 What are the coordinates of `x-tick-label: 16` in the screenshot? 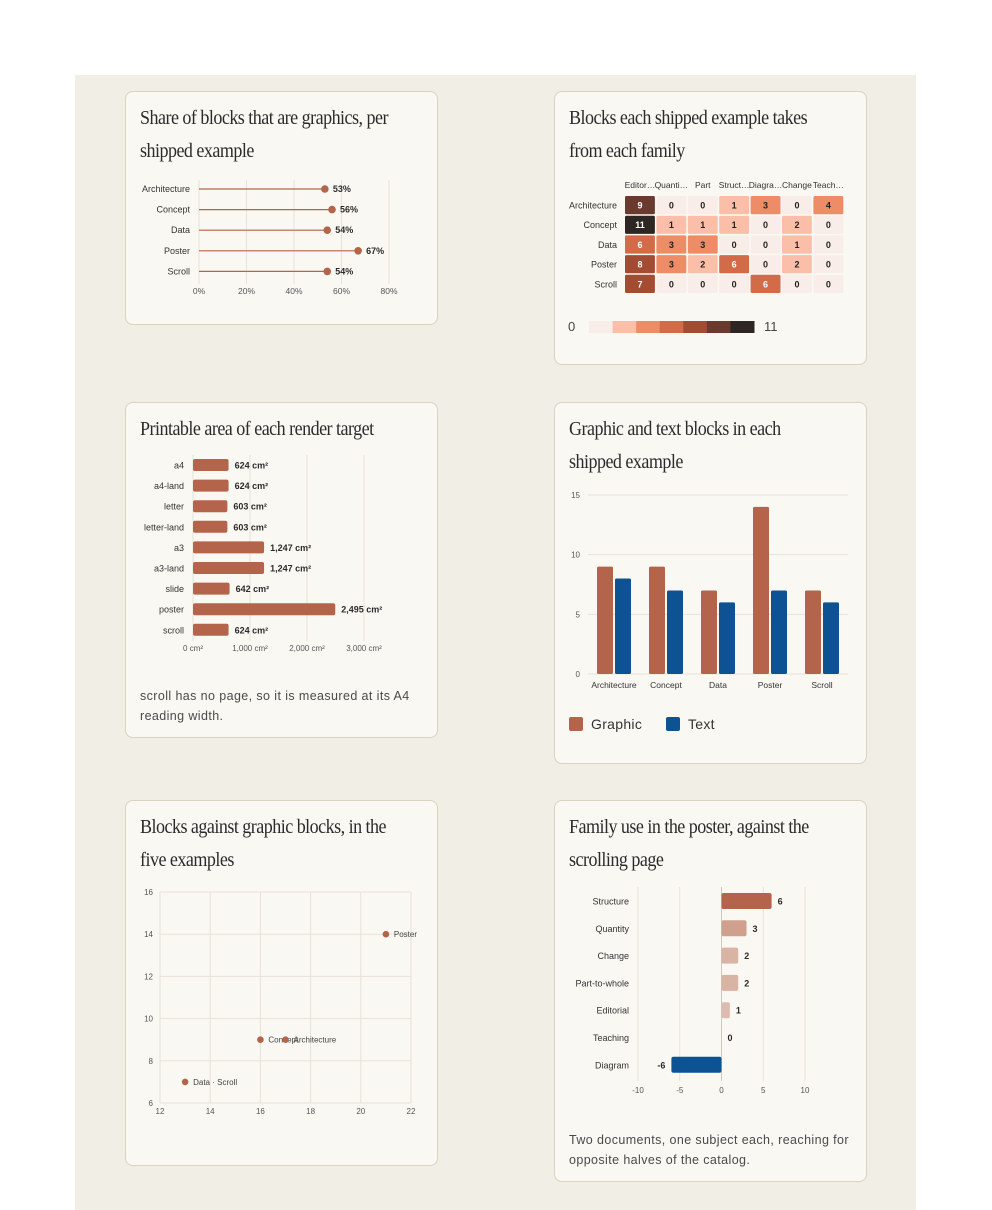 It's located at (260, 1111).